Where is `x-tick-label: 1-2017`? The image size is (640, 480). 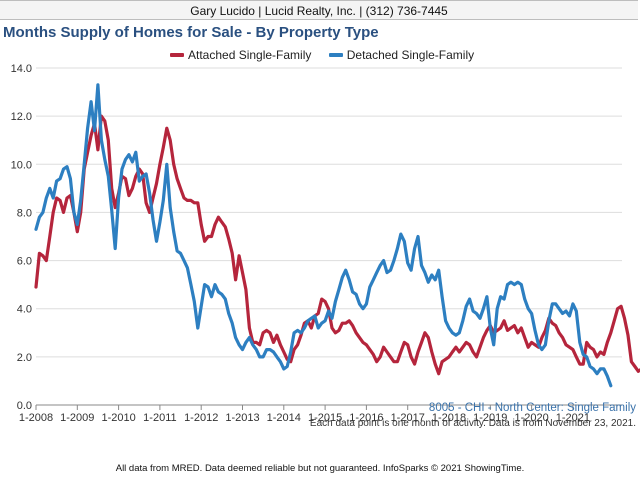
x-tick-label: 1-2017 is located at coordinates (408, 418).